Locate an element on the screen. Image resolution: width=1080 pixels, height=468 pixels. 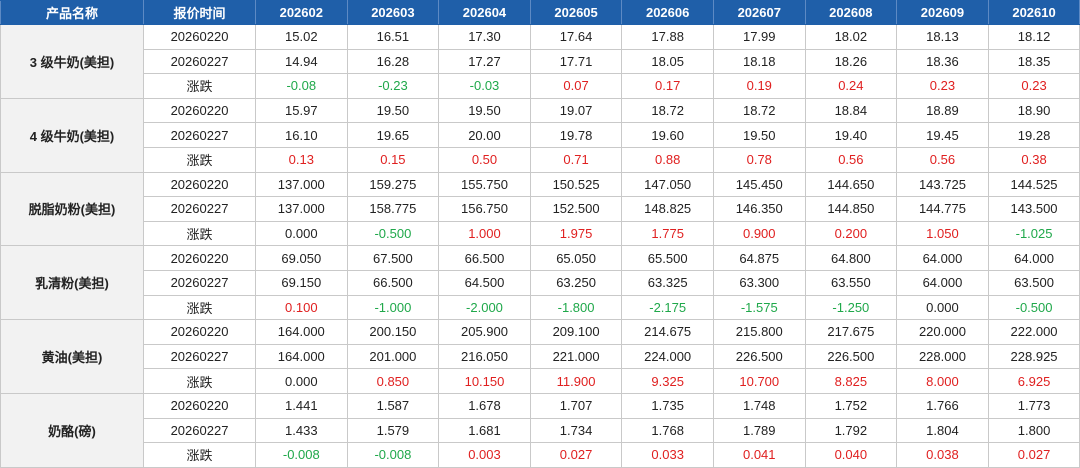
value-cell: 1.587 is located at coordinates (393, 405).